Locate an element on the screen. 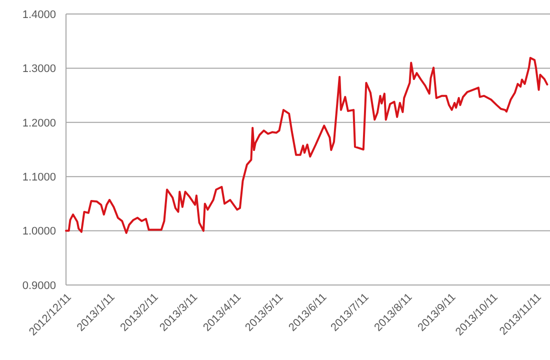 Image resolution: width=550 pixels, height=360 pixels. y-tick-label: 1.2000 is located at coordinates (39, 123).